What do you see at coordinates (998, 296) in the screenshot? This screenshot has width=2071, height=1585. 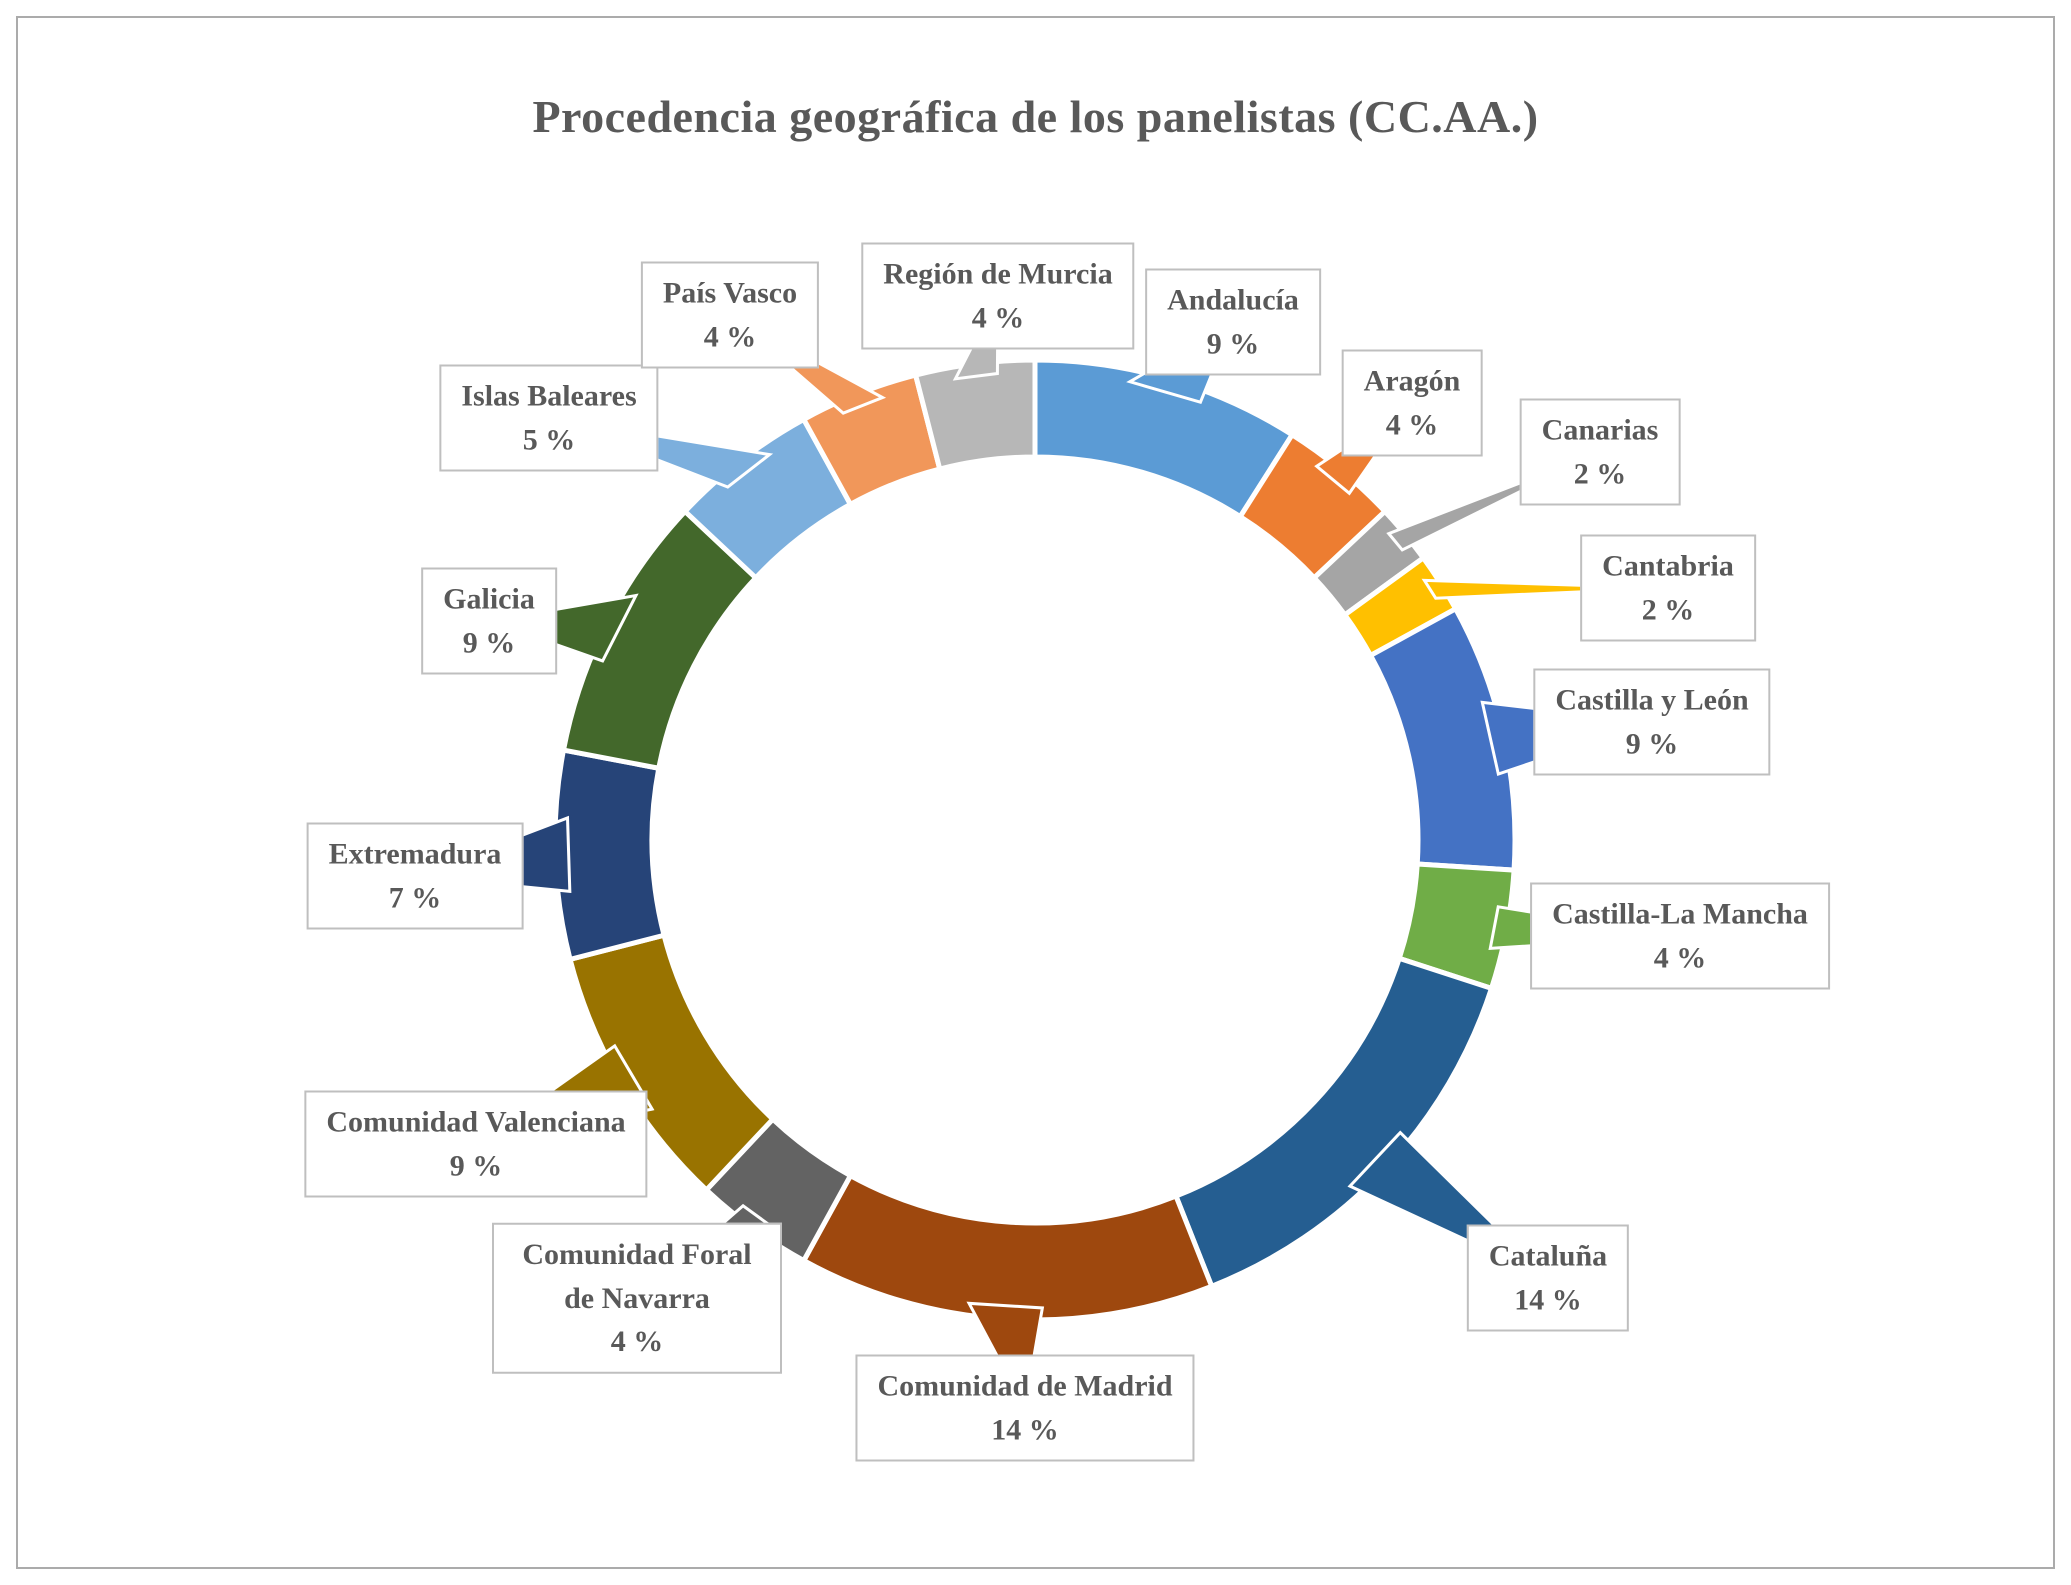 I see `slice-callout-region-de-murcia: Región de Murcia 4 %` at bounding box center [998, 296].